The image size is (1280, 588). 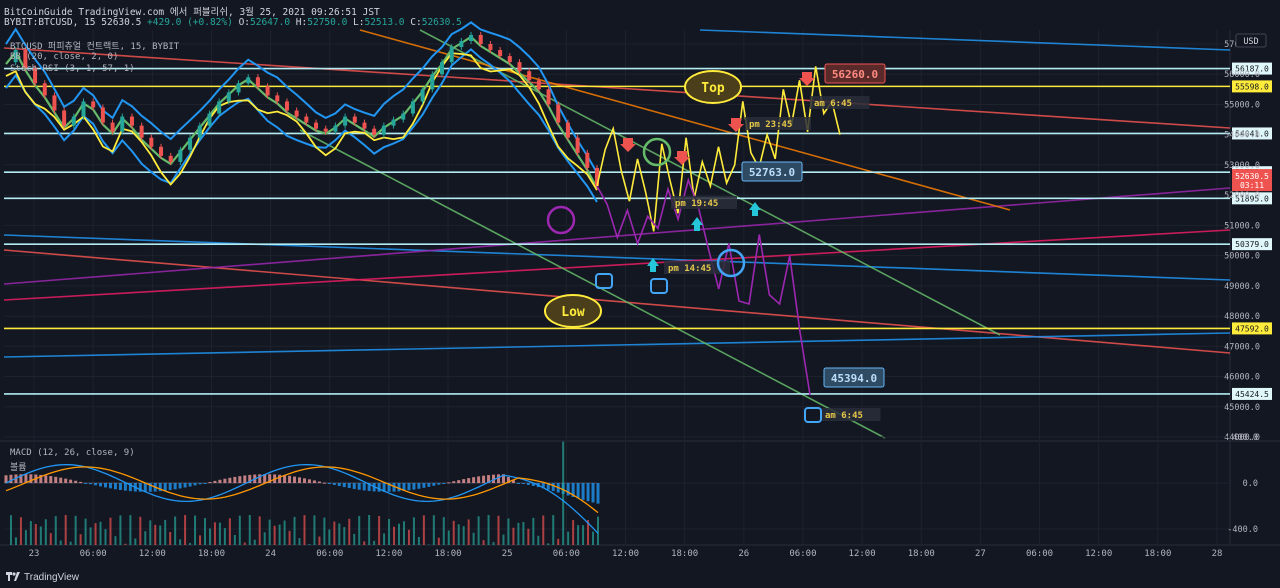 What do you see at coordinates (1242, 196) in the screenshot?
I see `y-tick-label: 52000.0` at bounding box center [1242, 196].